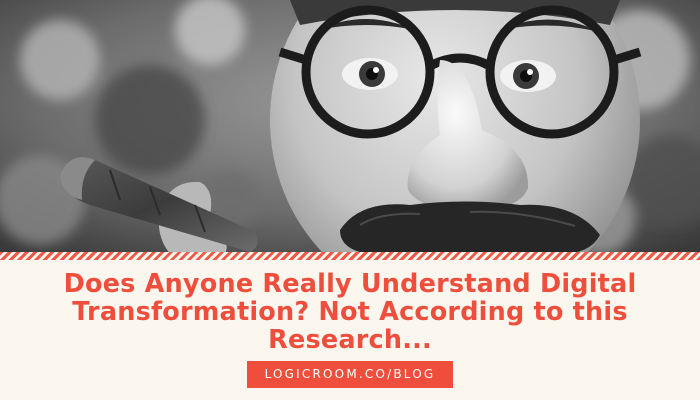 The width and height of the screenshot is (700, 400). I want to click on striped-divider, so click(350, 256).